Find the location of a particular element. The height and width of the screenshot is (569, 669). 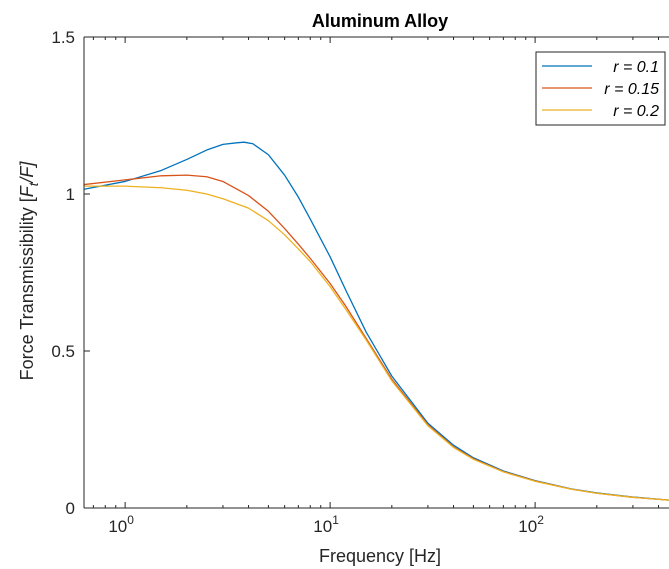

legend-label-2: r = 0.15 is located at coordinates (631, 89).